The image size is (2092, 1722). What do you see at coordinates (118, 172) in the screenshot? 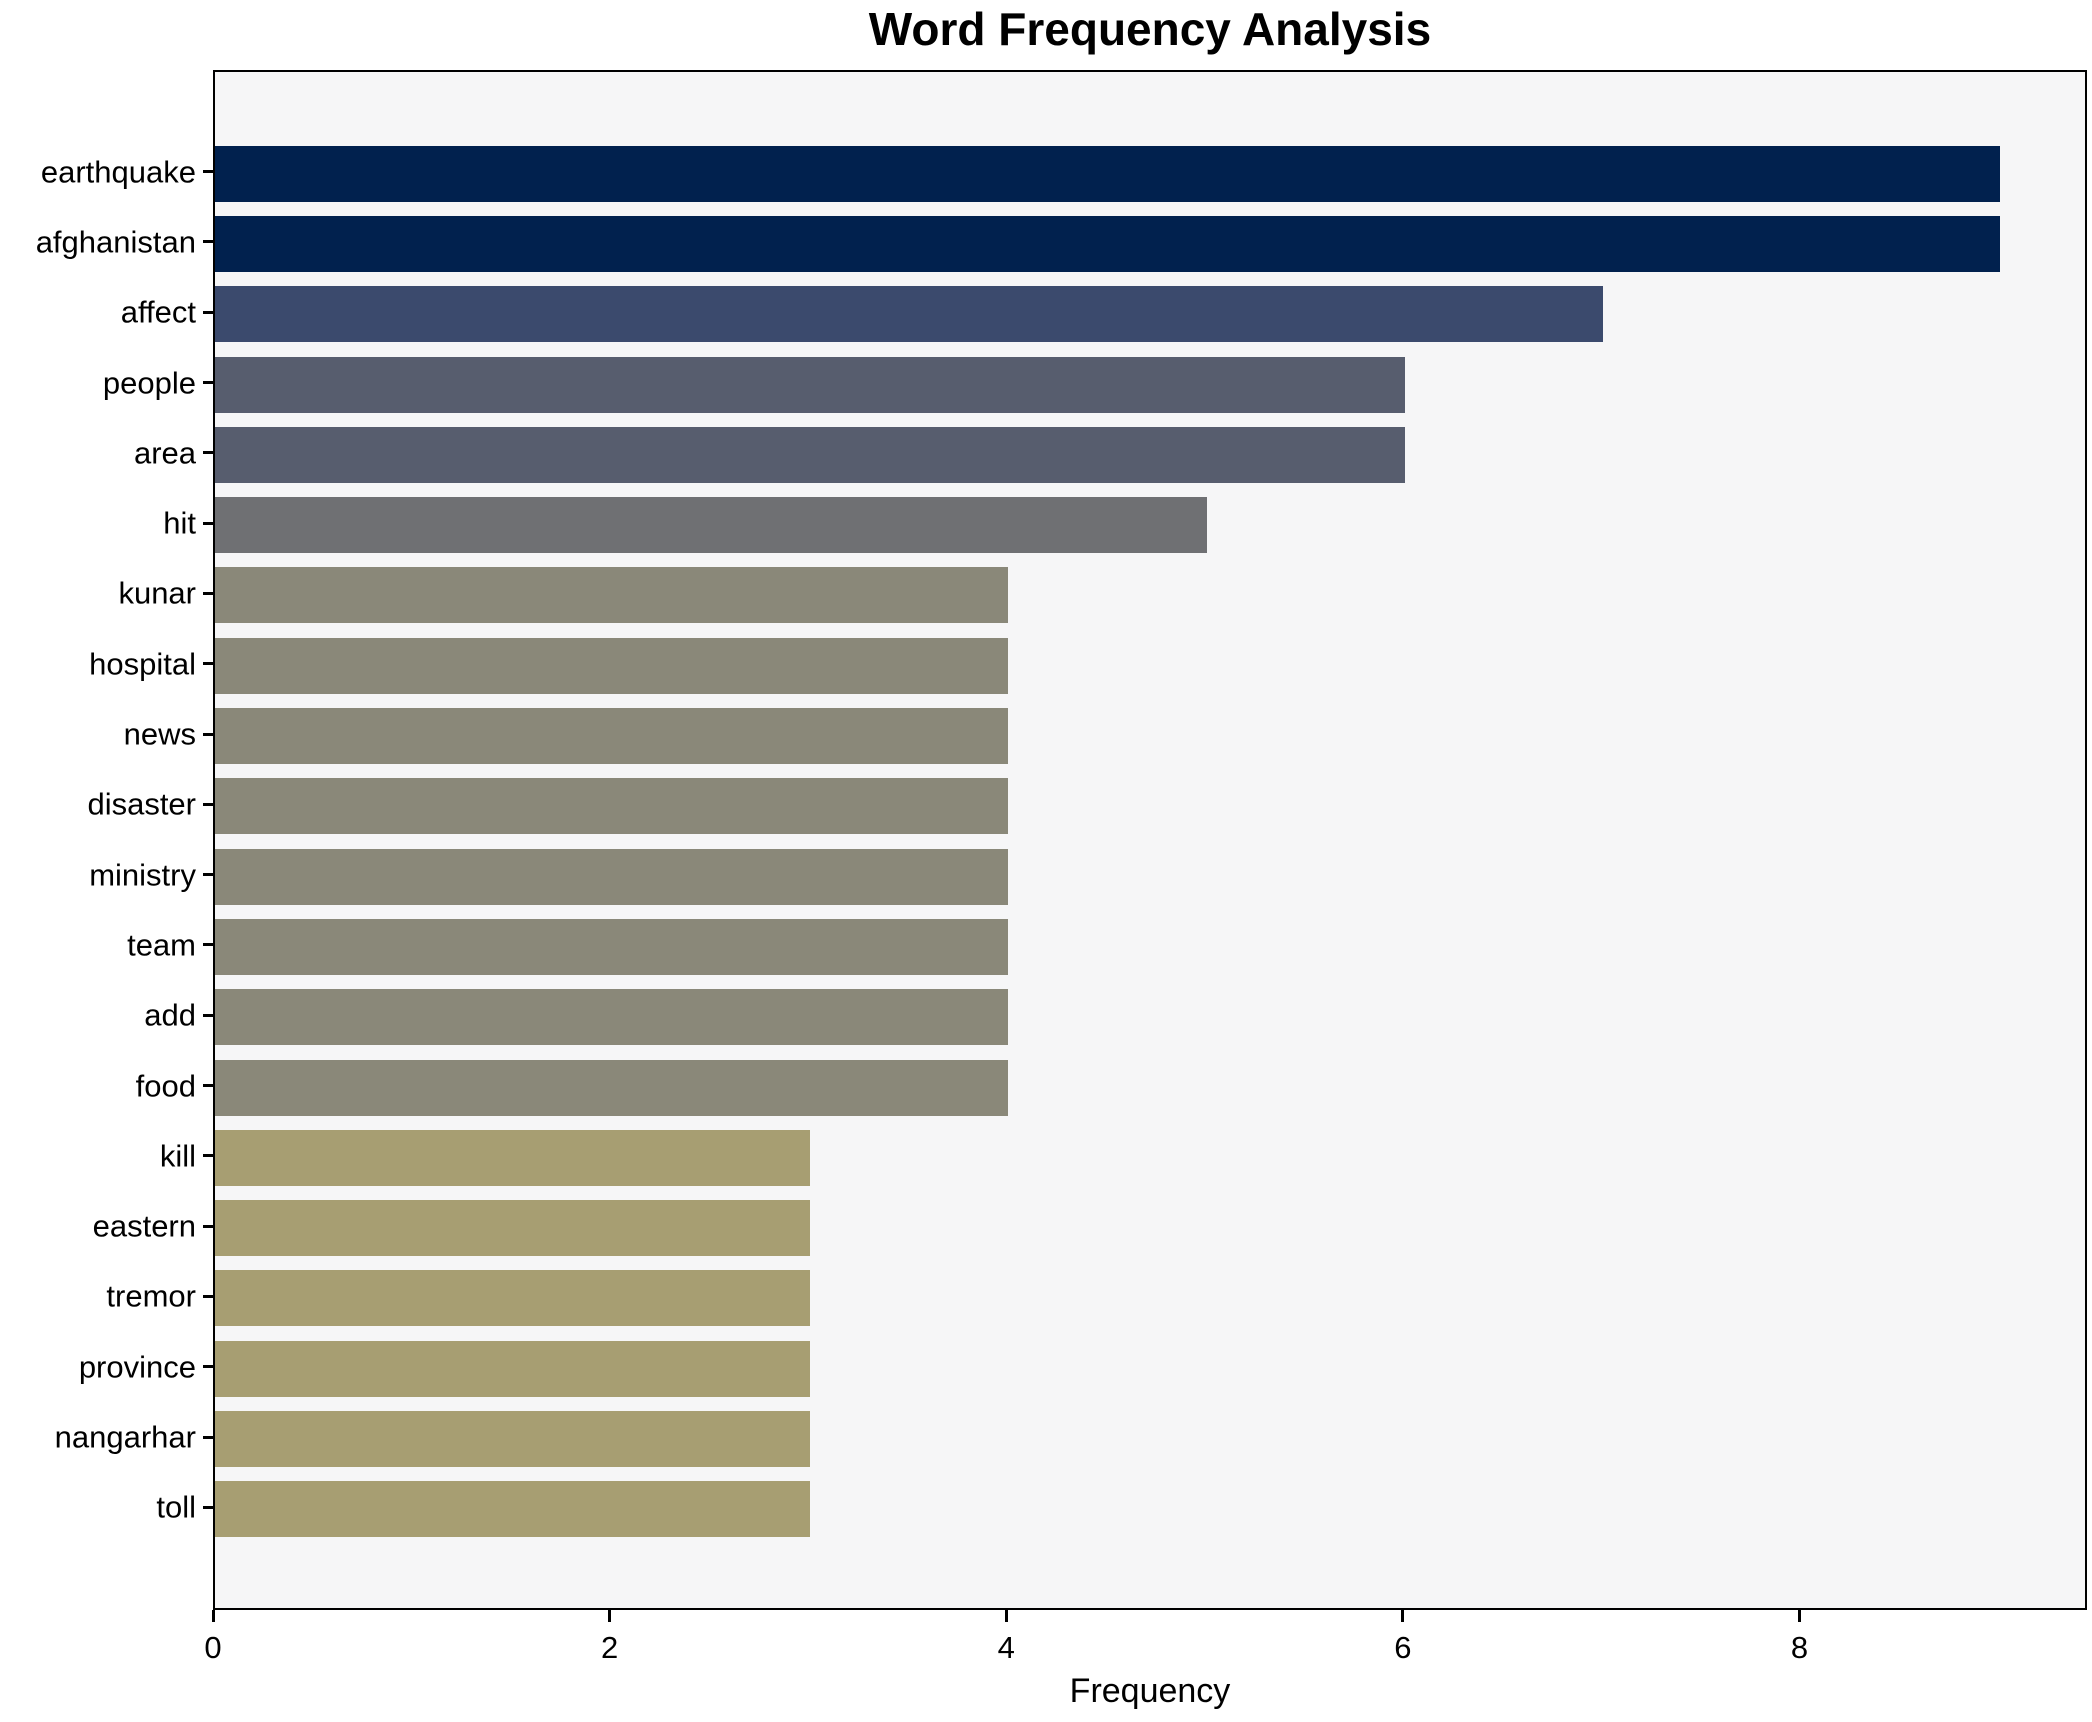
I see `y-tick-label-earthquake: earthquake` at bounding box center [118, 172].